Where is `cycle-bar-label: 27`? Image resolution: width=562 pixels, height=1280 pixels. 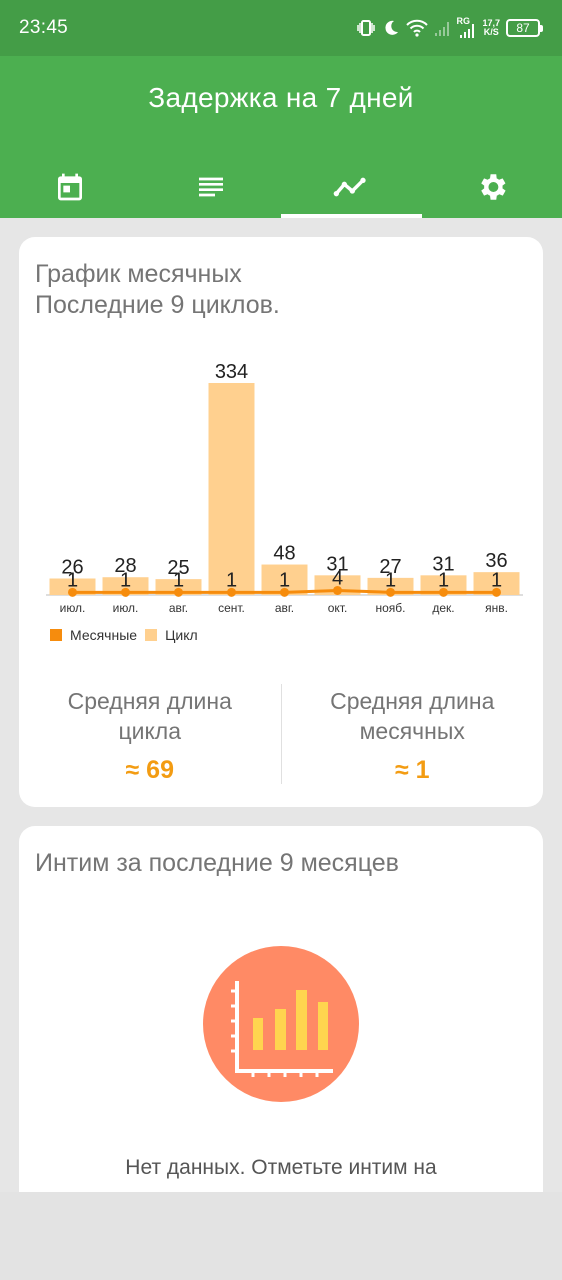
cycle-bar-label: 27 is located at coordinates (390, 567).